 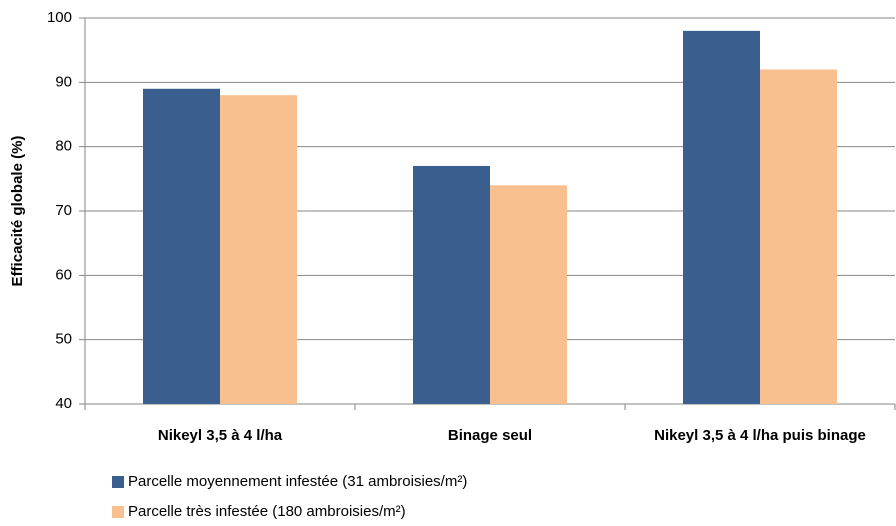 I want to click on y-tick-label: 90, so click(x=63, y=81).